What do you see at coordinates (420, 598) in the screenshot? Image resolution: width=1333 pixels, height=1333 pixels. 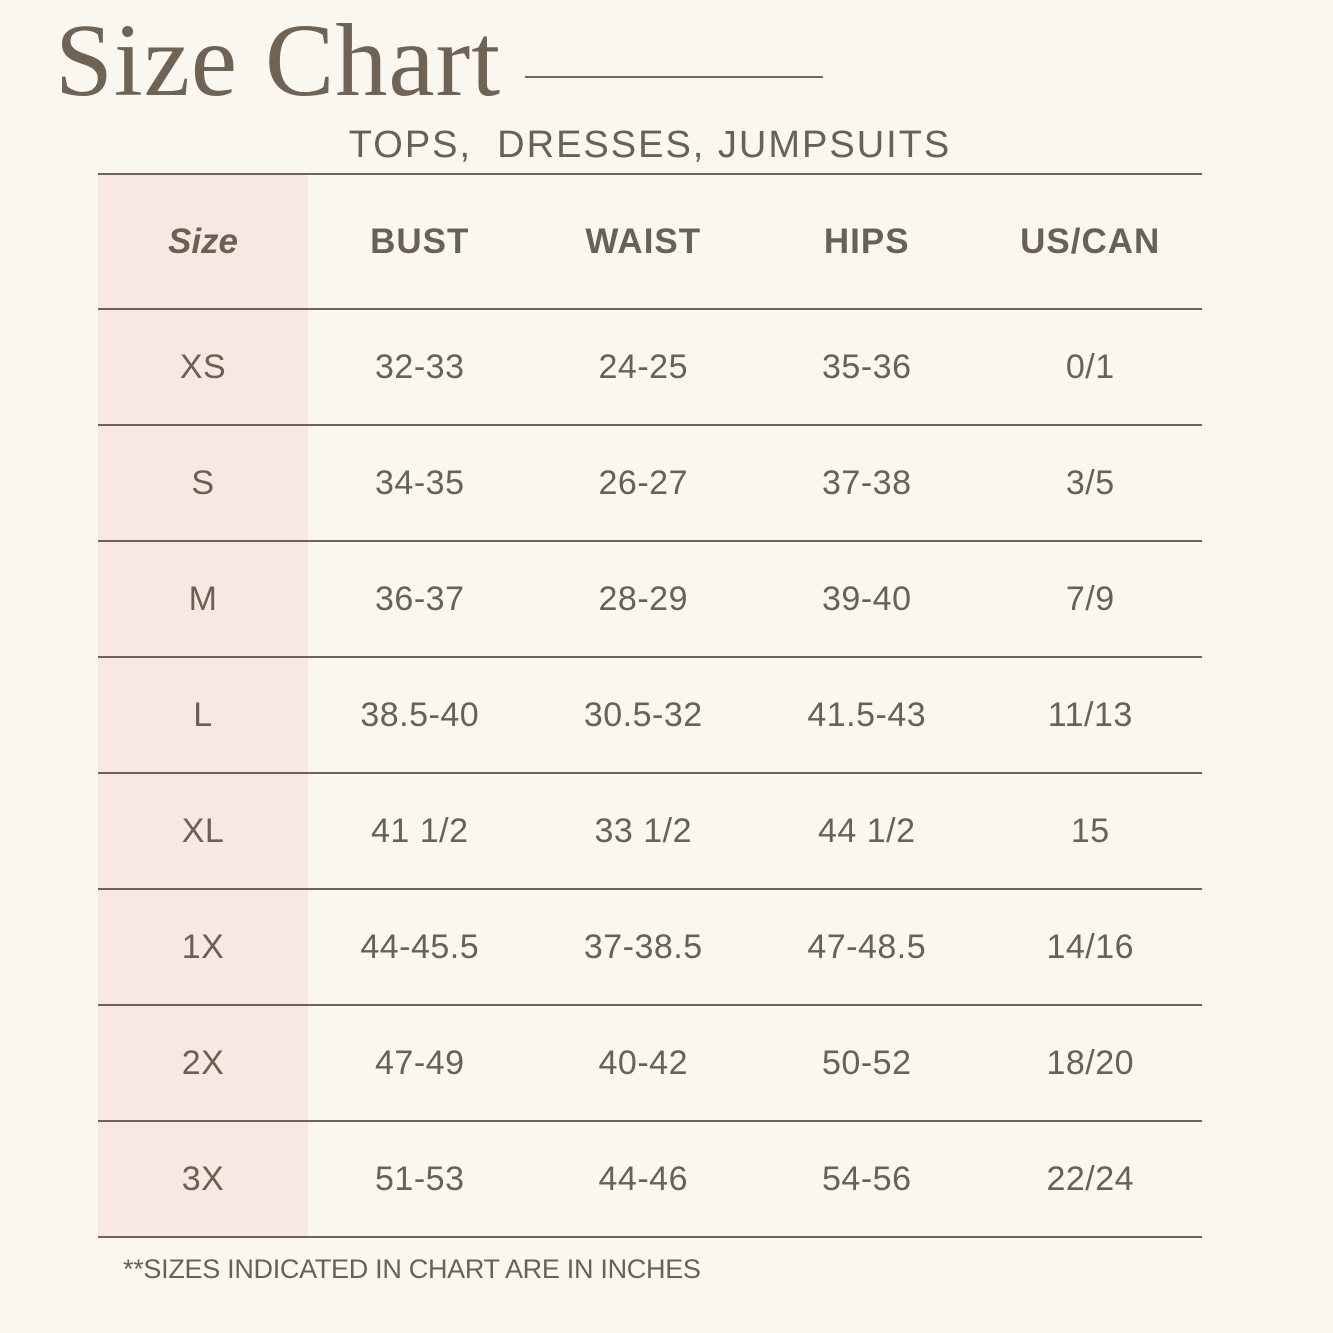 I see `measurement-cell: 36-37` at bounding box center [420, 598].